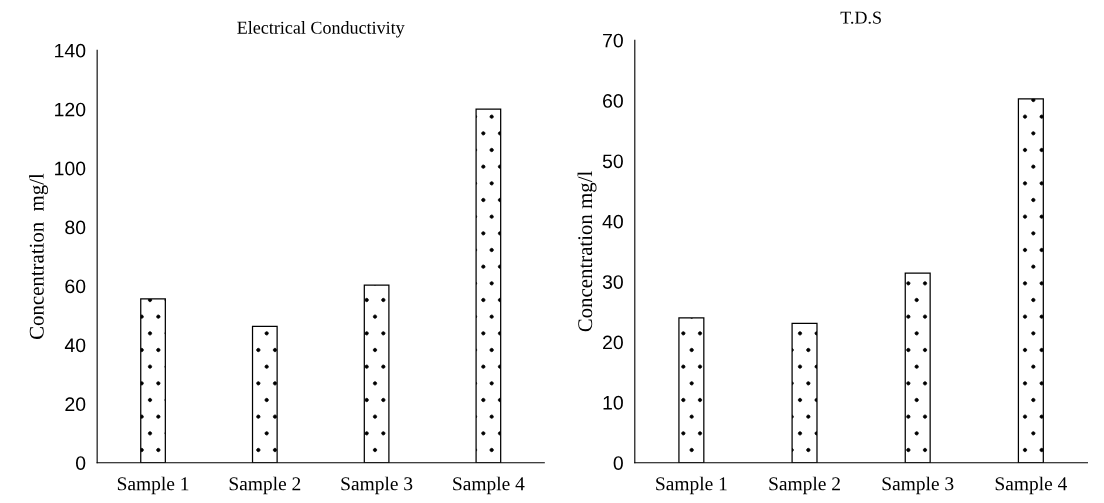  What do you see at coordinates (612, 282) in the screenshot?
I see `y-tick-label: 30` at bounding box center [612, 282].